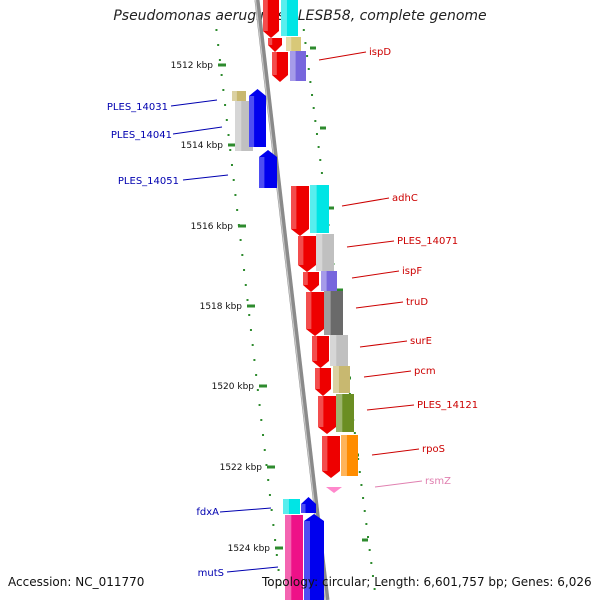 The width and height of the screenshot is (600, 600). I want to click on genome-backbone, so click(292, 300).